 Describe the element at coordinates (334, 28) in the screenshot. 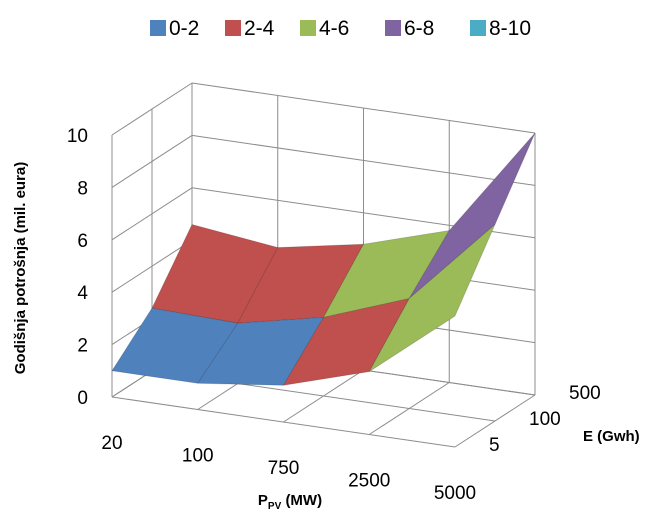

I see `legend-label: 4-6` at that location.